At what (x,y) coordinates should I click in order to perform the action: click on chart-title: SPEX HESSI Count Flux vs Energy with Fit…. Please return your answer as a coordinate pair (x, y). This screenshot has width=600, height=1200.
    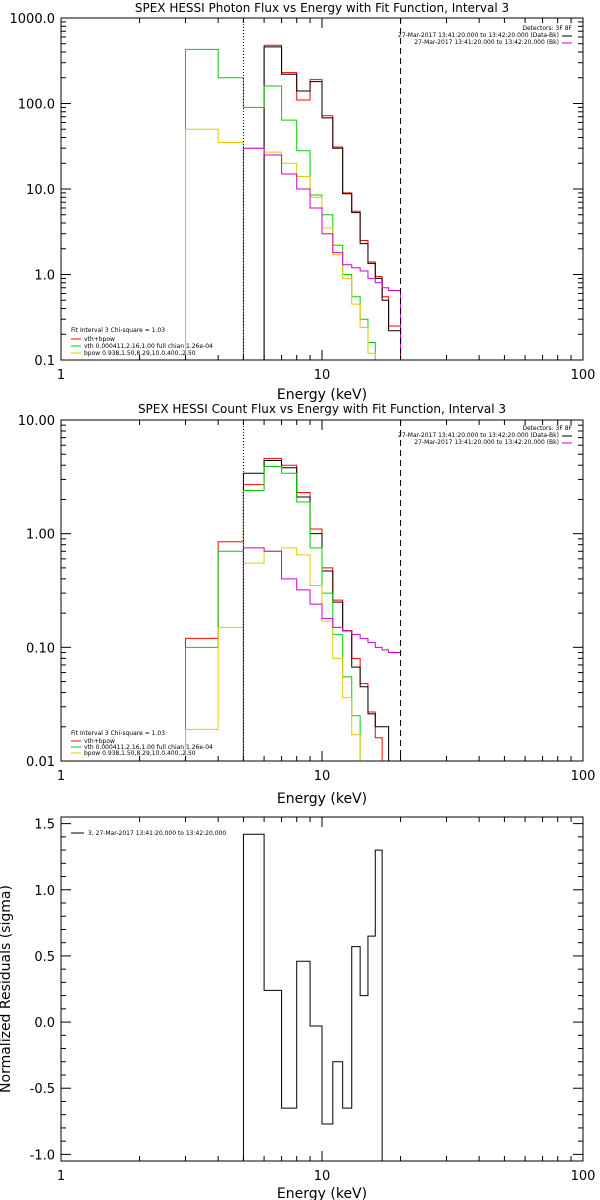
    Looking at the image, I should click on (322, 409).